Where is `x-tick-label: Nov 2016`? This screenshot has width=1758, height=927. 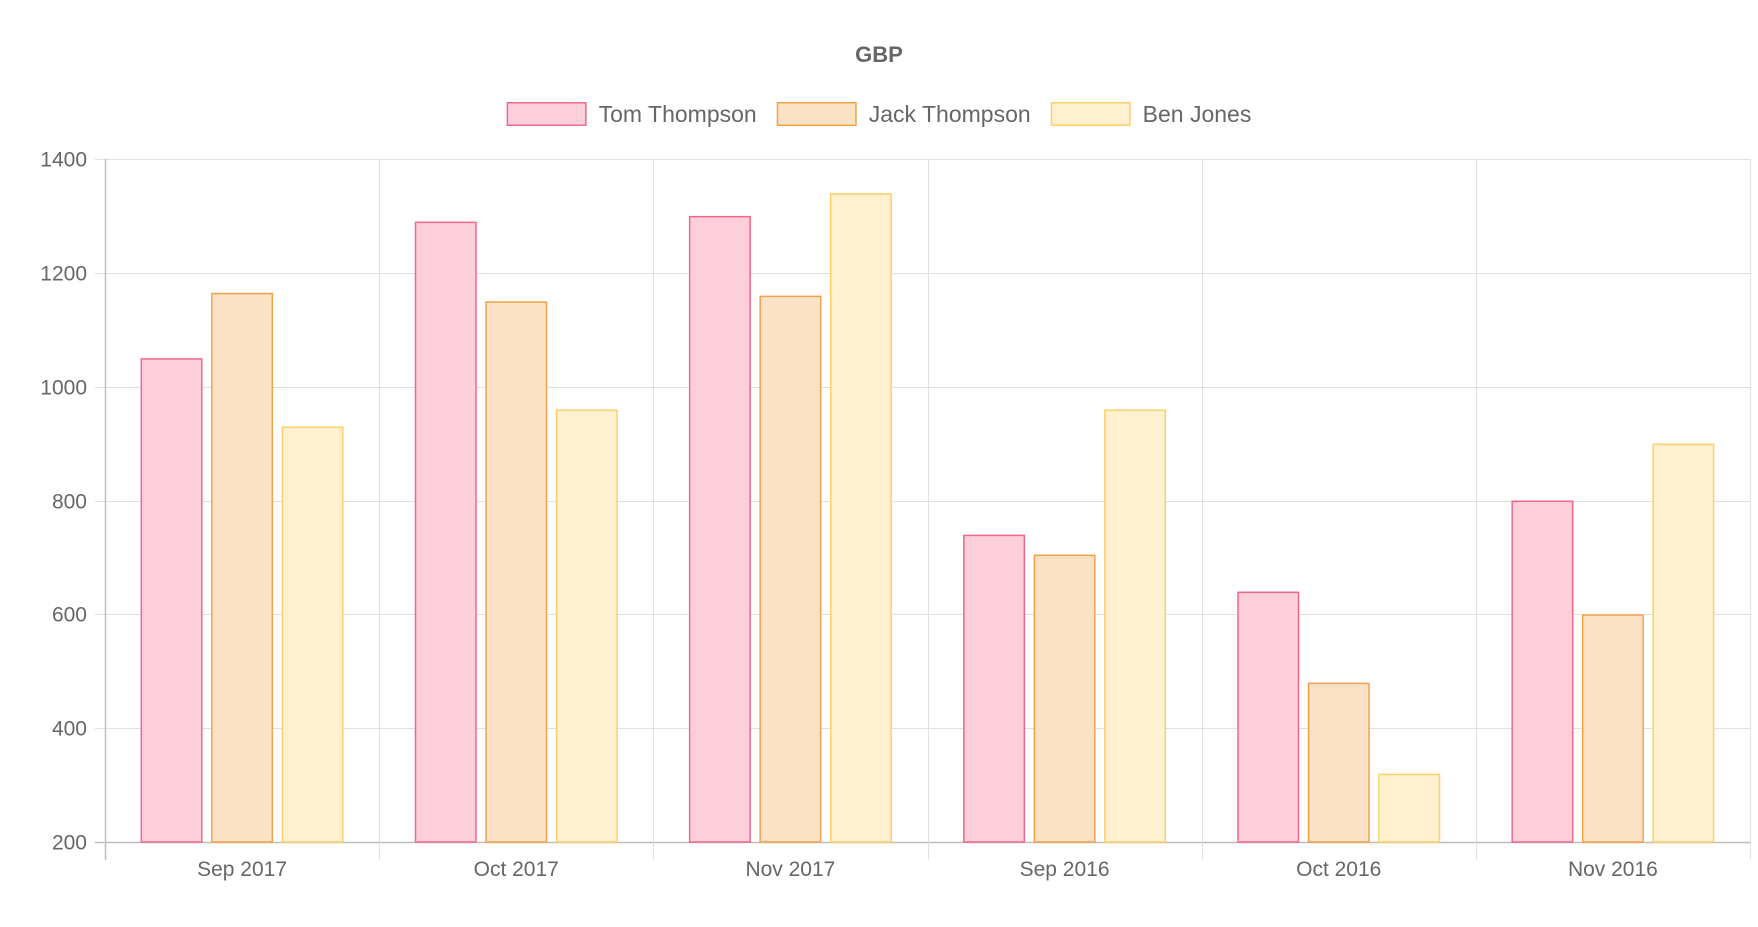
x-tick-label: Nov 2016 is located at coordinates (1613, 869).